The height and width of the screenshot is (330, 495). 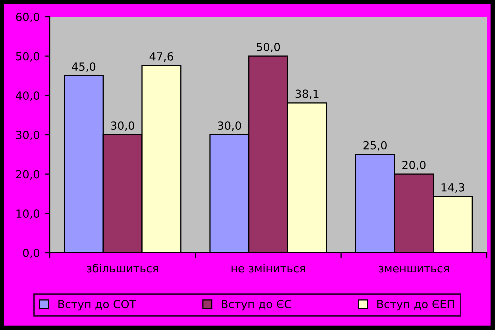 I want to click on data-label: 50,0, so click(x=268, y=48).